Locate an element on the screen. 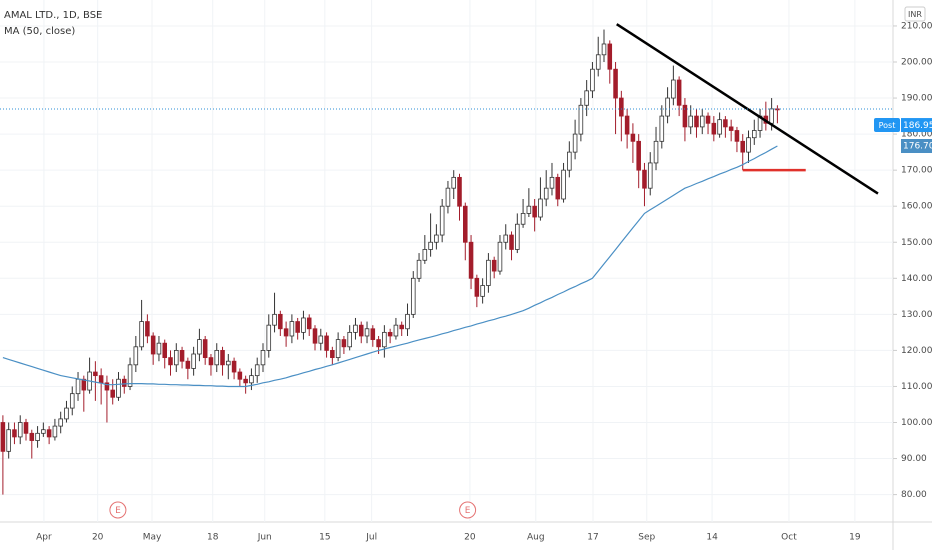  y-tick-label: 140.00 is located at coordinates (916, 279).